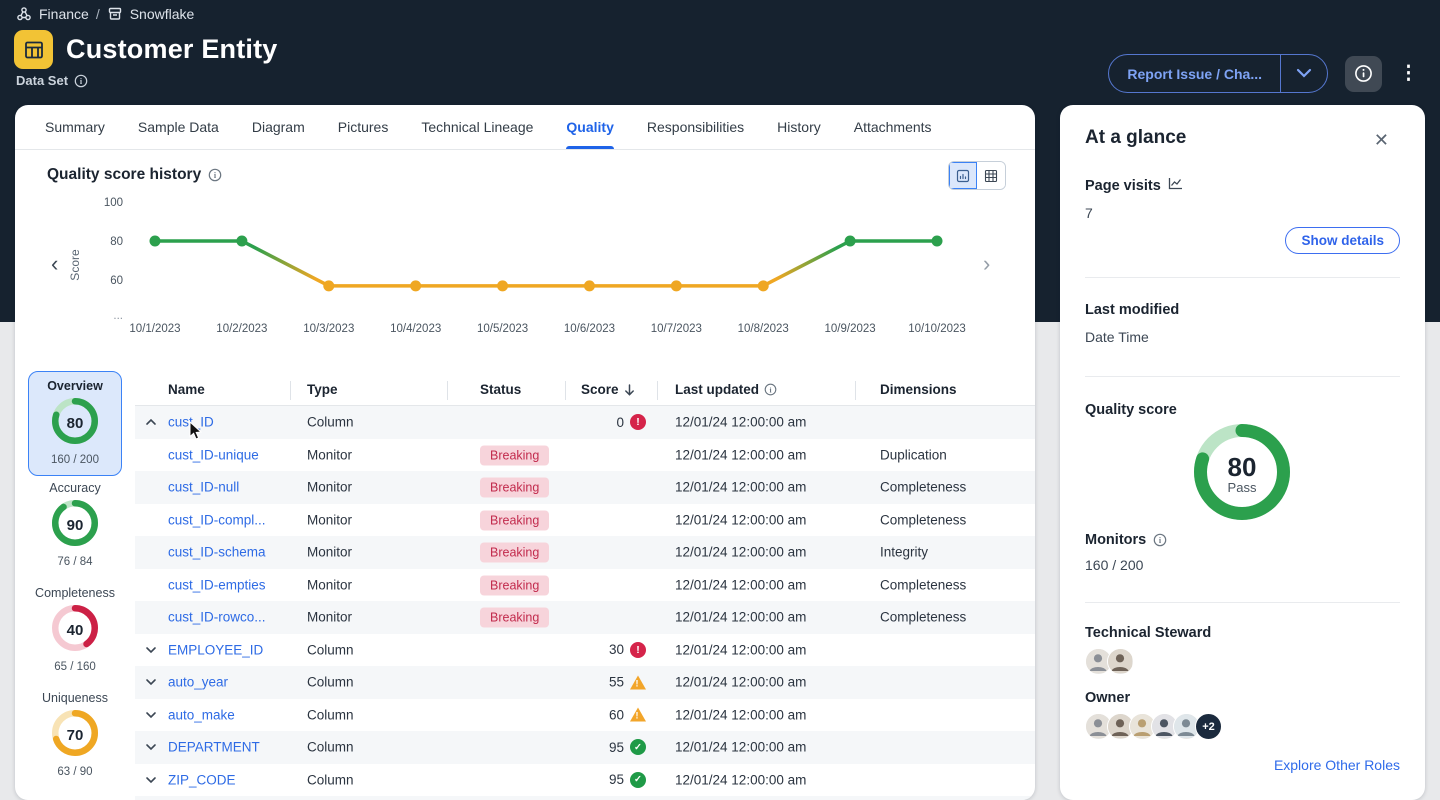 The width and height of the screenshot is (1440, 800). I want to click on breadcrumb-item-finance: Finance, so click(64, 14).